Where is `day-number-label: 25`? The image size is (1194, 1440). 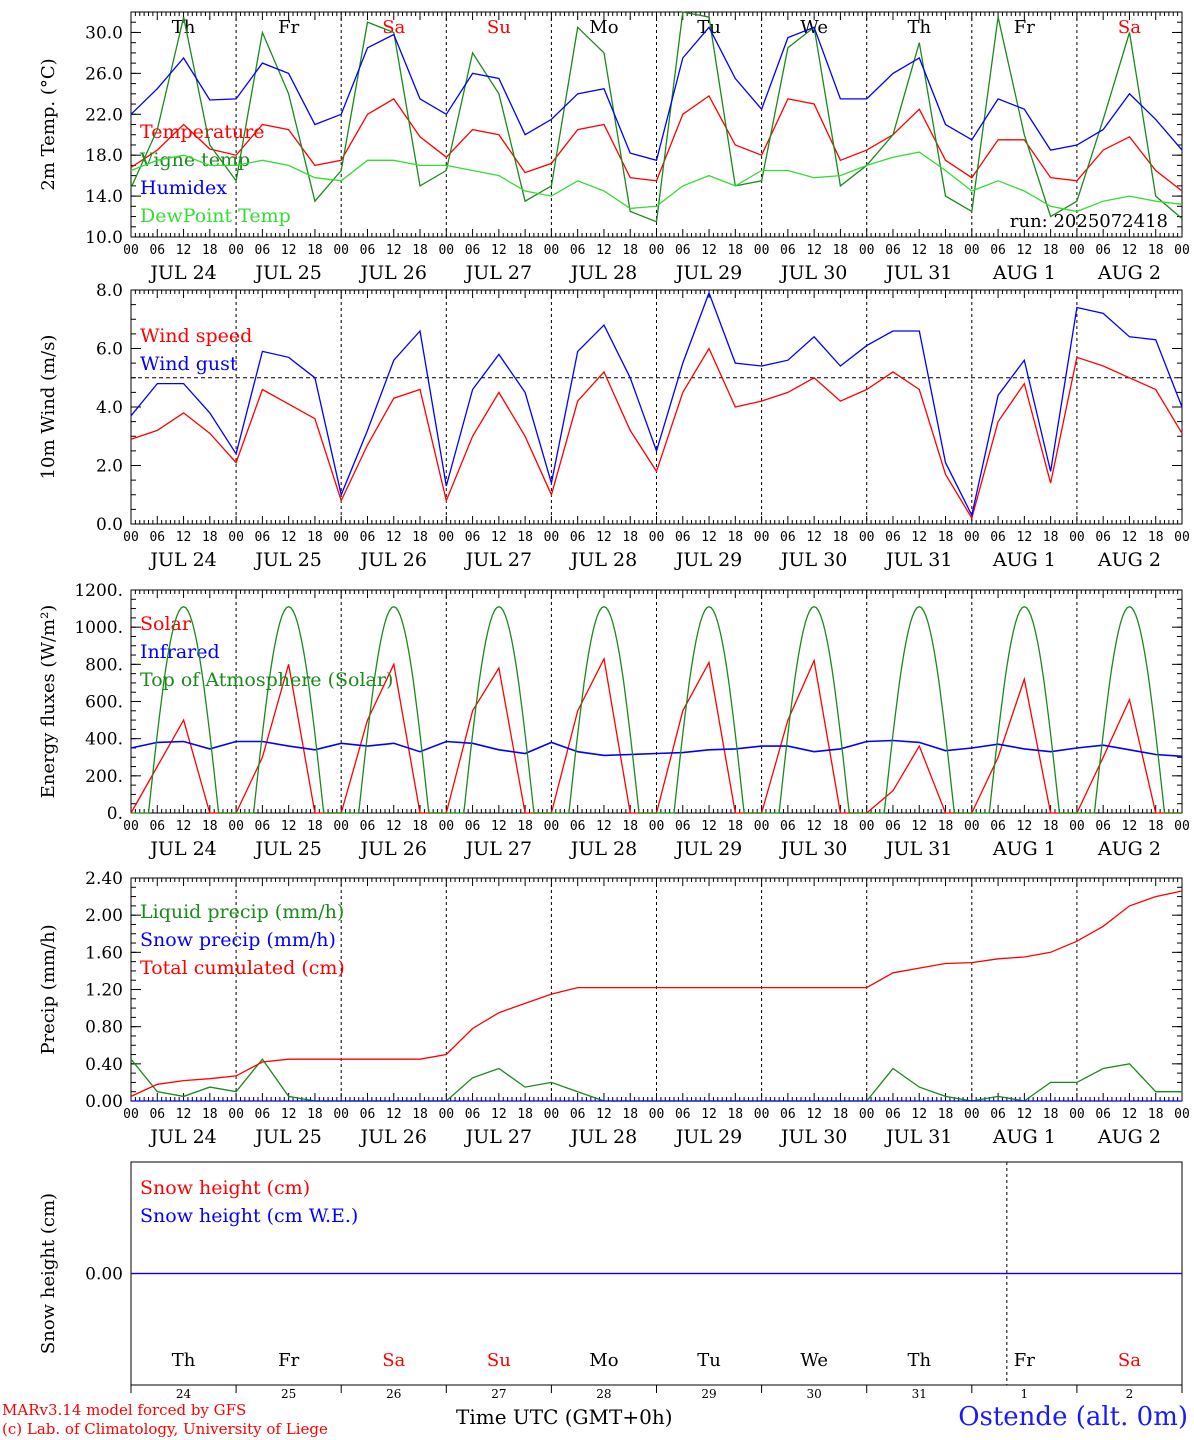 day-number-label: 25 is located at coordinates (288, 1394).